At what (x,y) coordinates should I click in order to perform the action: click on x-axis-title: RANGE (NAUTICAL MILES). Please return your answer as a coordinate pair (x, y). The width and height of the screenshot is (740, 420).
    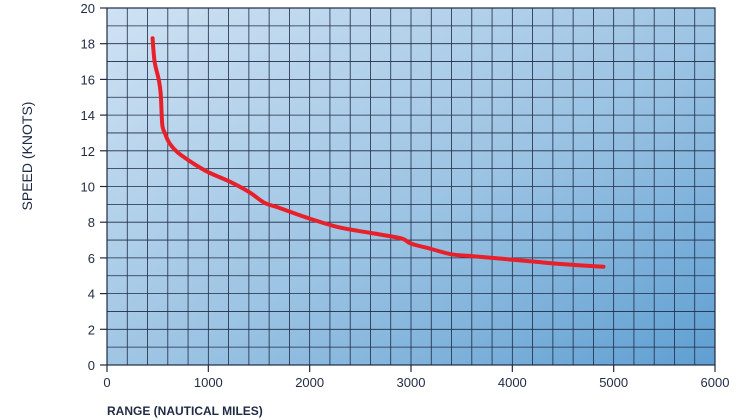
    Looking at the image, I should click on (185, 411).